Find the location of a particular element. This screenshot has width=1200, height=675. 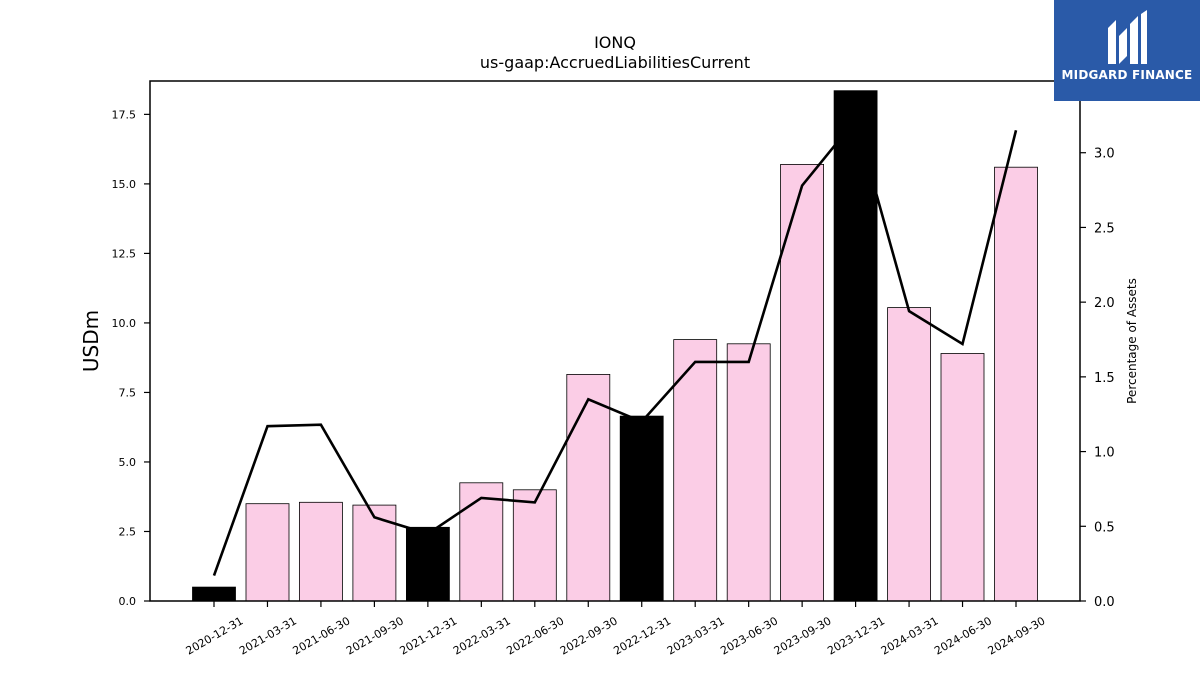

x-tick-label: 2022-12-31 is located at coordinates (642, 635).